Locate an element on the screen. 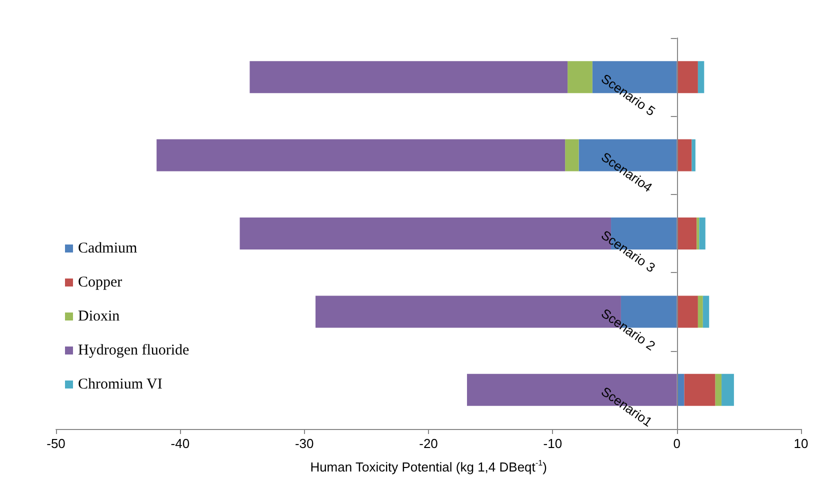 This screenshot has width=828, height=494. x-tick-label: 0 is located at coordinates (676, 443).